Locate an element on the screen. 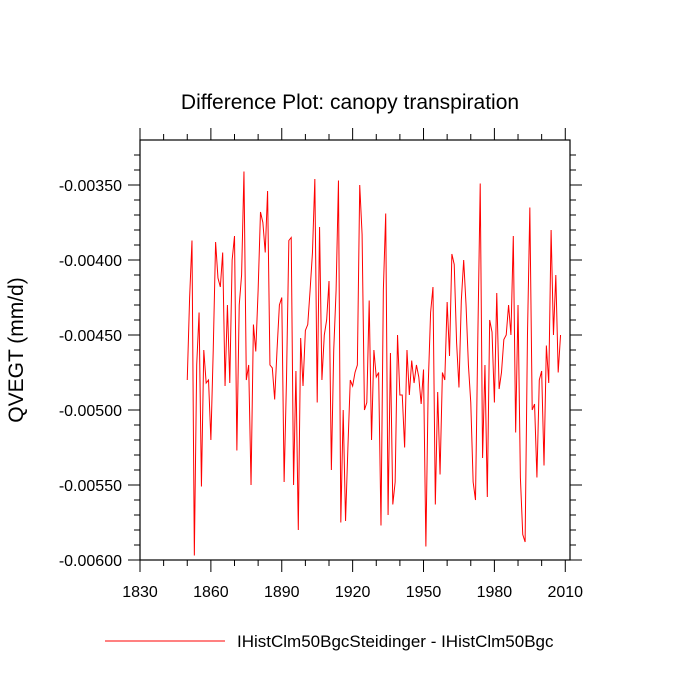  x-tick-label: 1830 is located at coordinates (140, 592).